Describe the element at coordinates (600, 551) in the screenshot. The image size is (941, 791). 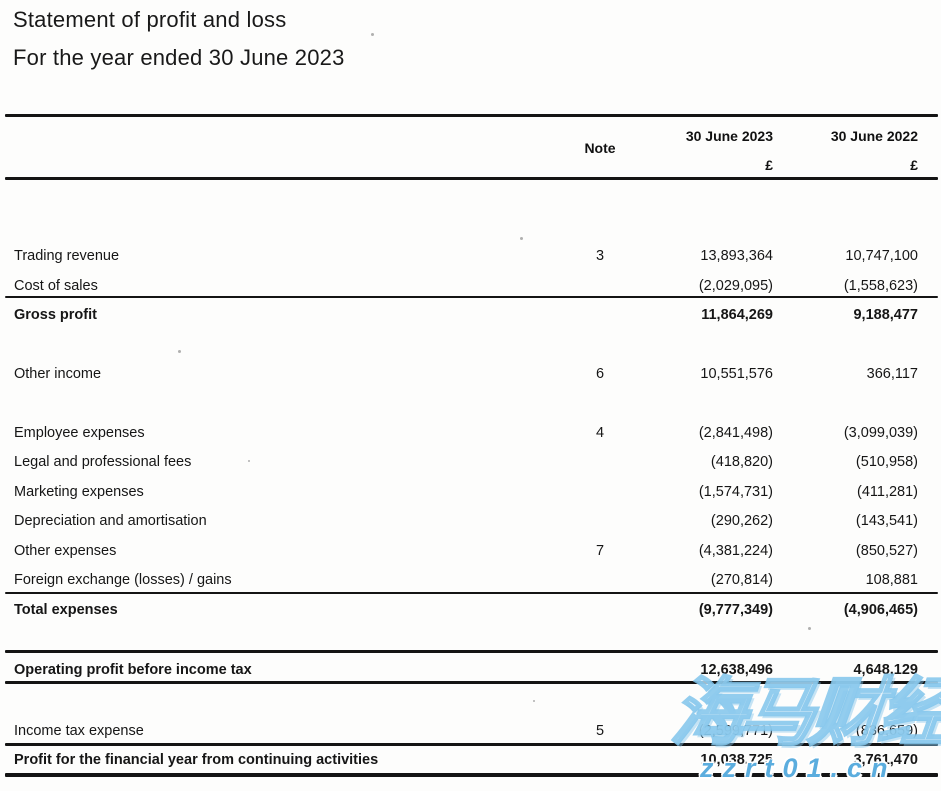
I see `row-note: 7` at that location.